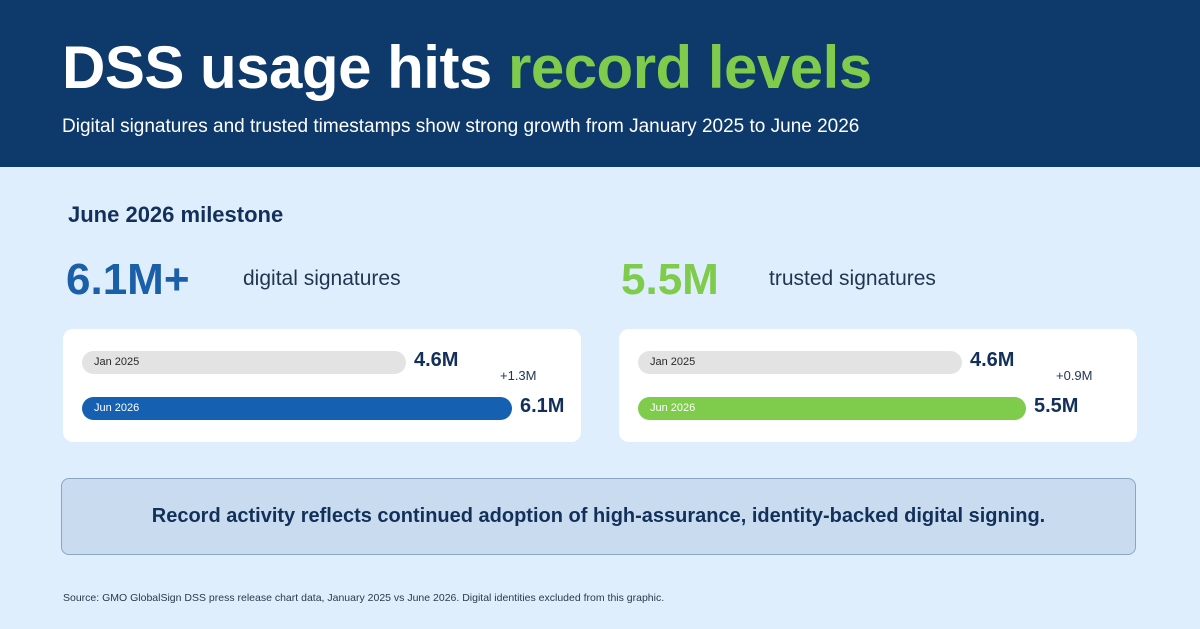  What do you see at coordinates (322, 278) in the screenshot?
I see `digital-signatures-label: digital signatures` at bounding box center [322, 278].